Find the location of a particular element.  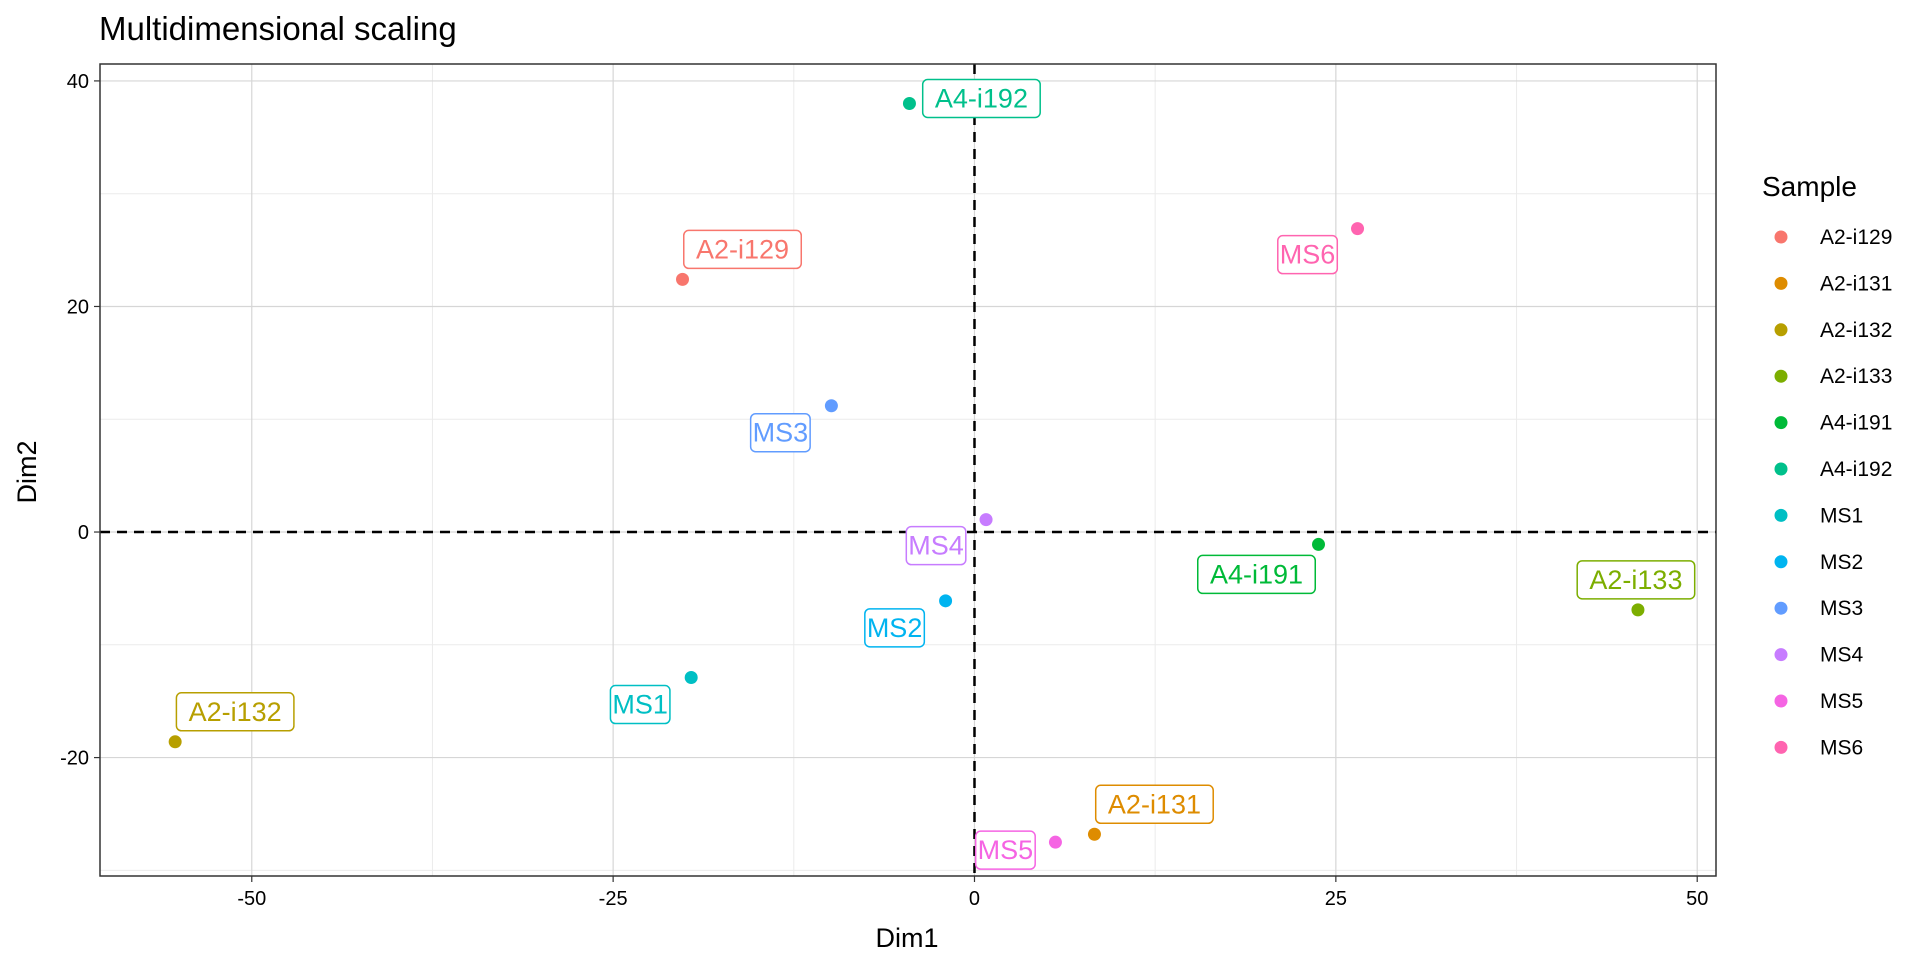

legend-label: A4-i192 is located at coordinates (1856, 469).